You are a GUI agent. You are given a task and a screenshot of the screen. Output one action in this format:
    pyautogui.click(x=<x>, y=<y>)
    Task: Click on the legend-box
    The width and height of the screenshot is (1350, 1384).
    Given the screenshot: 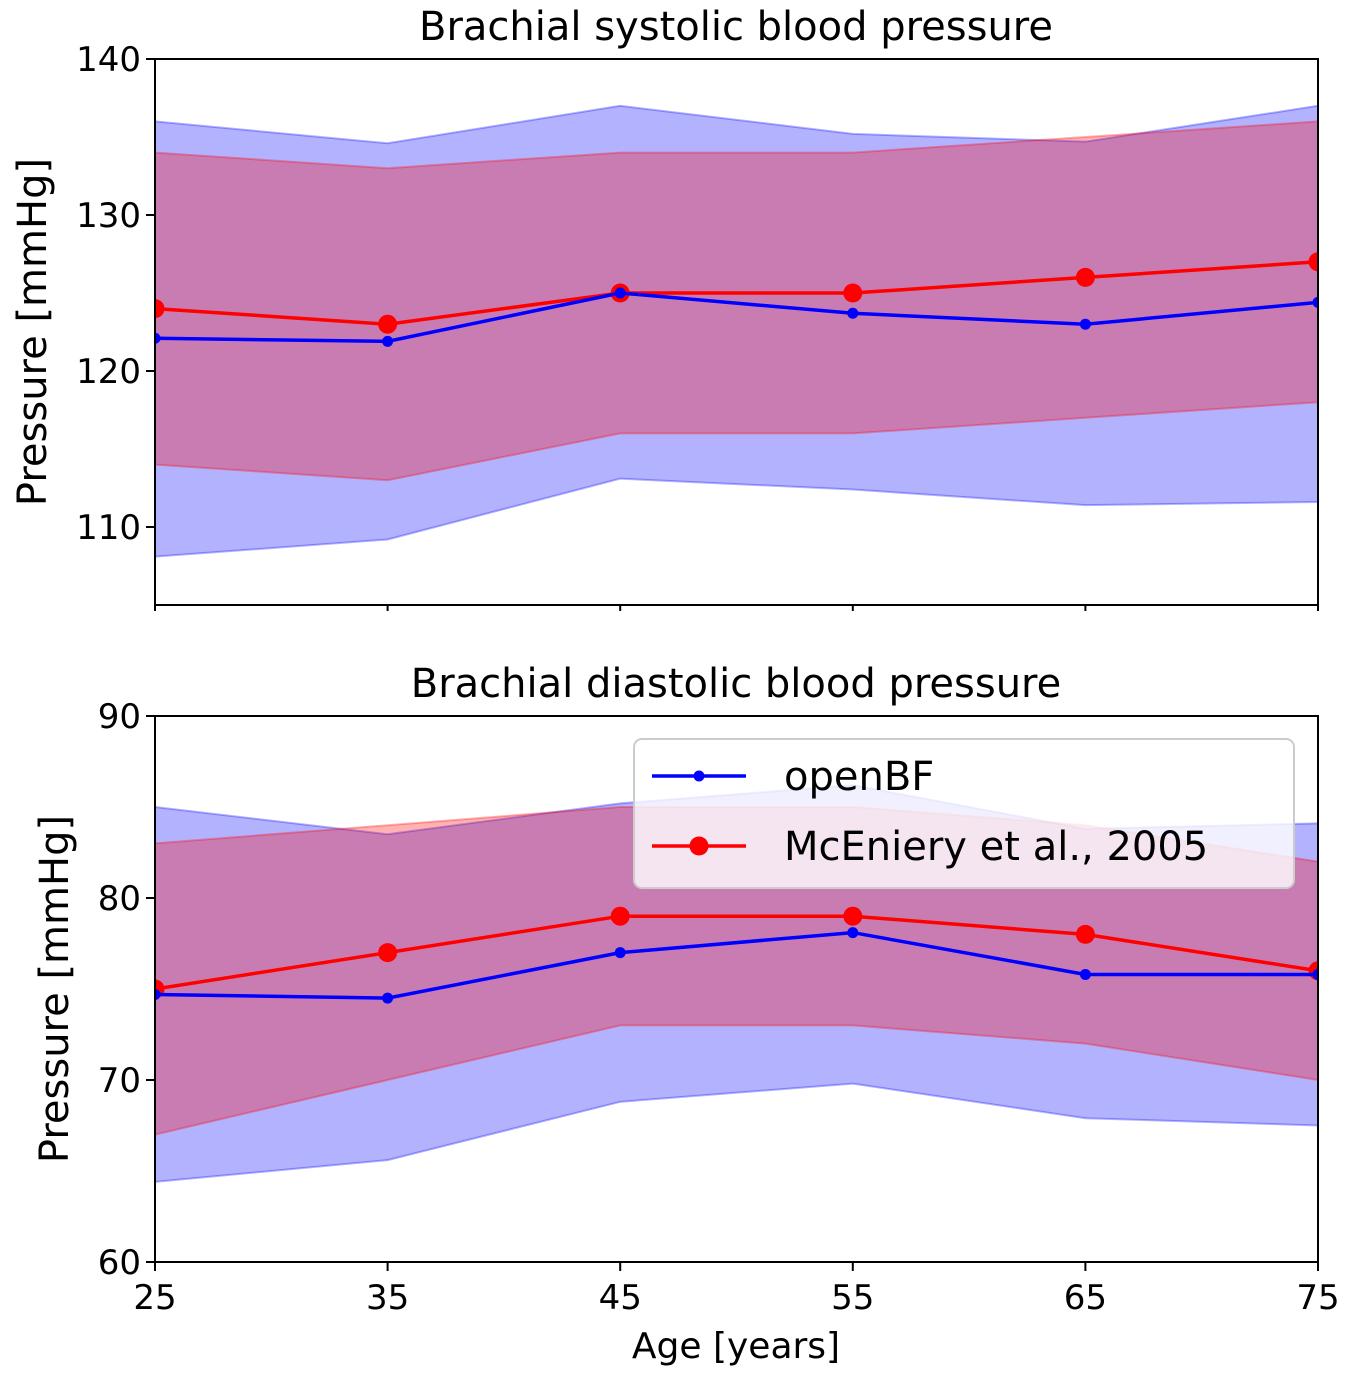 What is the action you would take?
    pyautogui.click(x=964, y=813)
    